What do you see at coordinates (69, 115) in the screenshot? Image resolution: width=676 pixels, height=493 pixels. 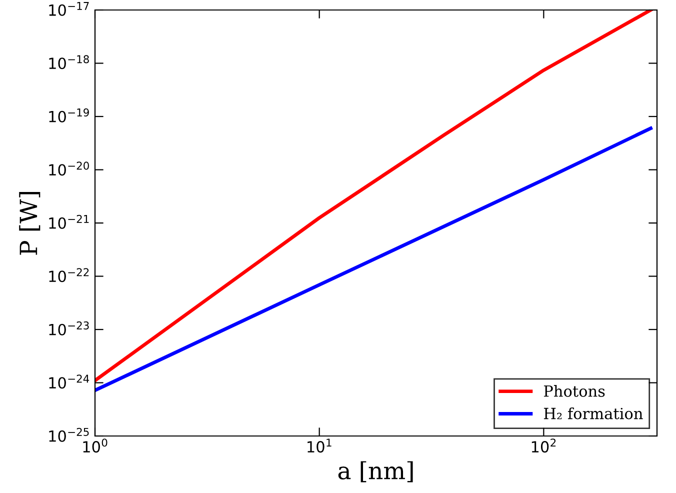 I see `y-tick-label: 10$^{−19}$` at bounding box center [69, 115].